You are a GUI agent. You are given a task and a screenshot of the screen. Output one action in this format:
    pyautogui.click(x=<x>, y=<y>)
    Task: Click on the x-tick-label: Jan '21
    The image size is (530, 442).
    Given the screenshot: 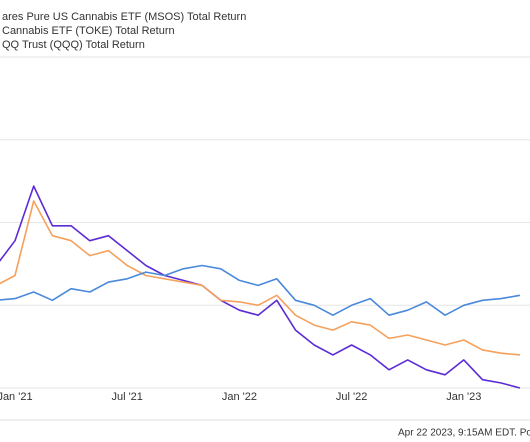 What is the action you would take?
    pyautogui.click(x=16, y=397)
    